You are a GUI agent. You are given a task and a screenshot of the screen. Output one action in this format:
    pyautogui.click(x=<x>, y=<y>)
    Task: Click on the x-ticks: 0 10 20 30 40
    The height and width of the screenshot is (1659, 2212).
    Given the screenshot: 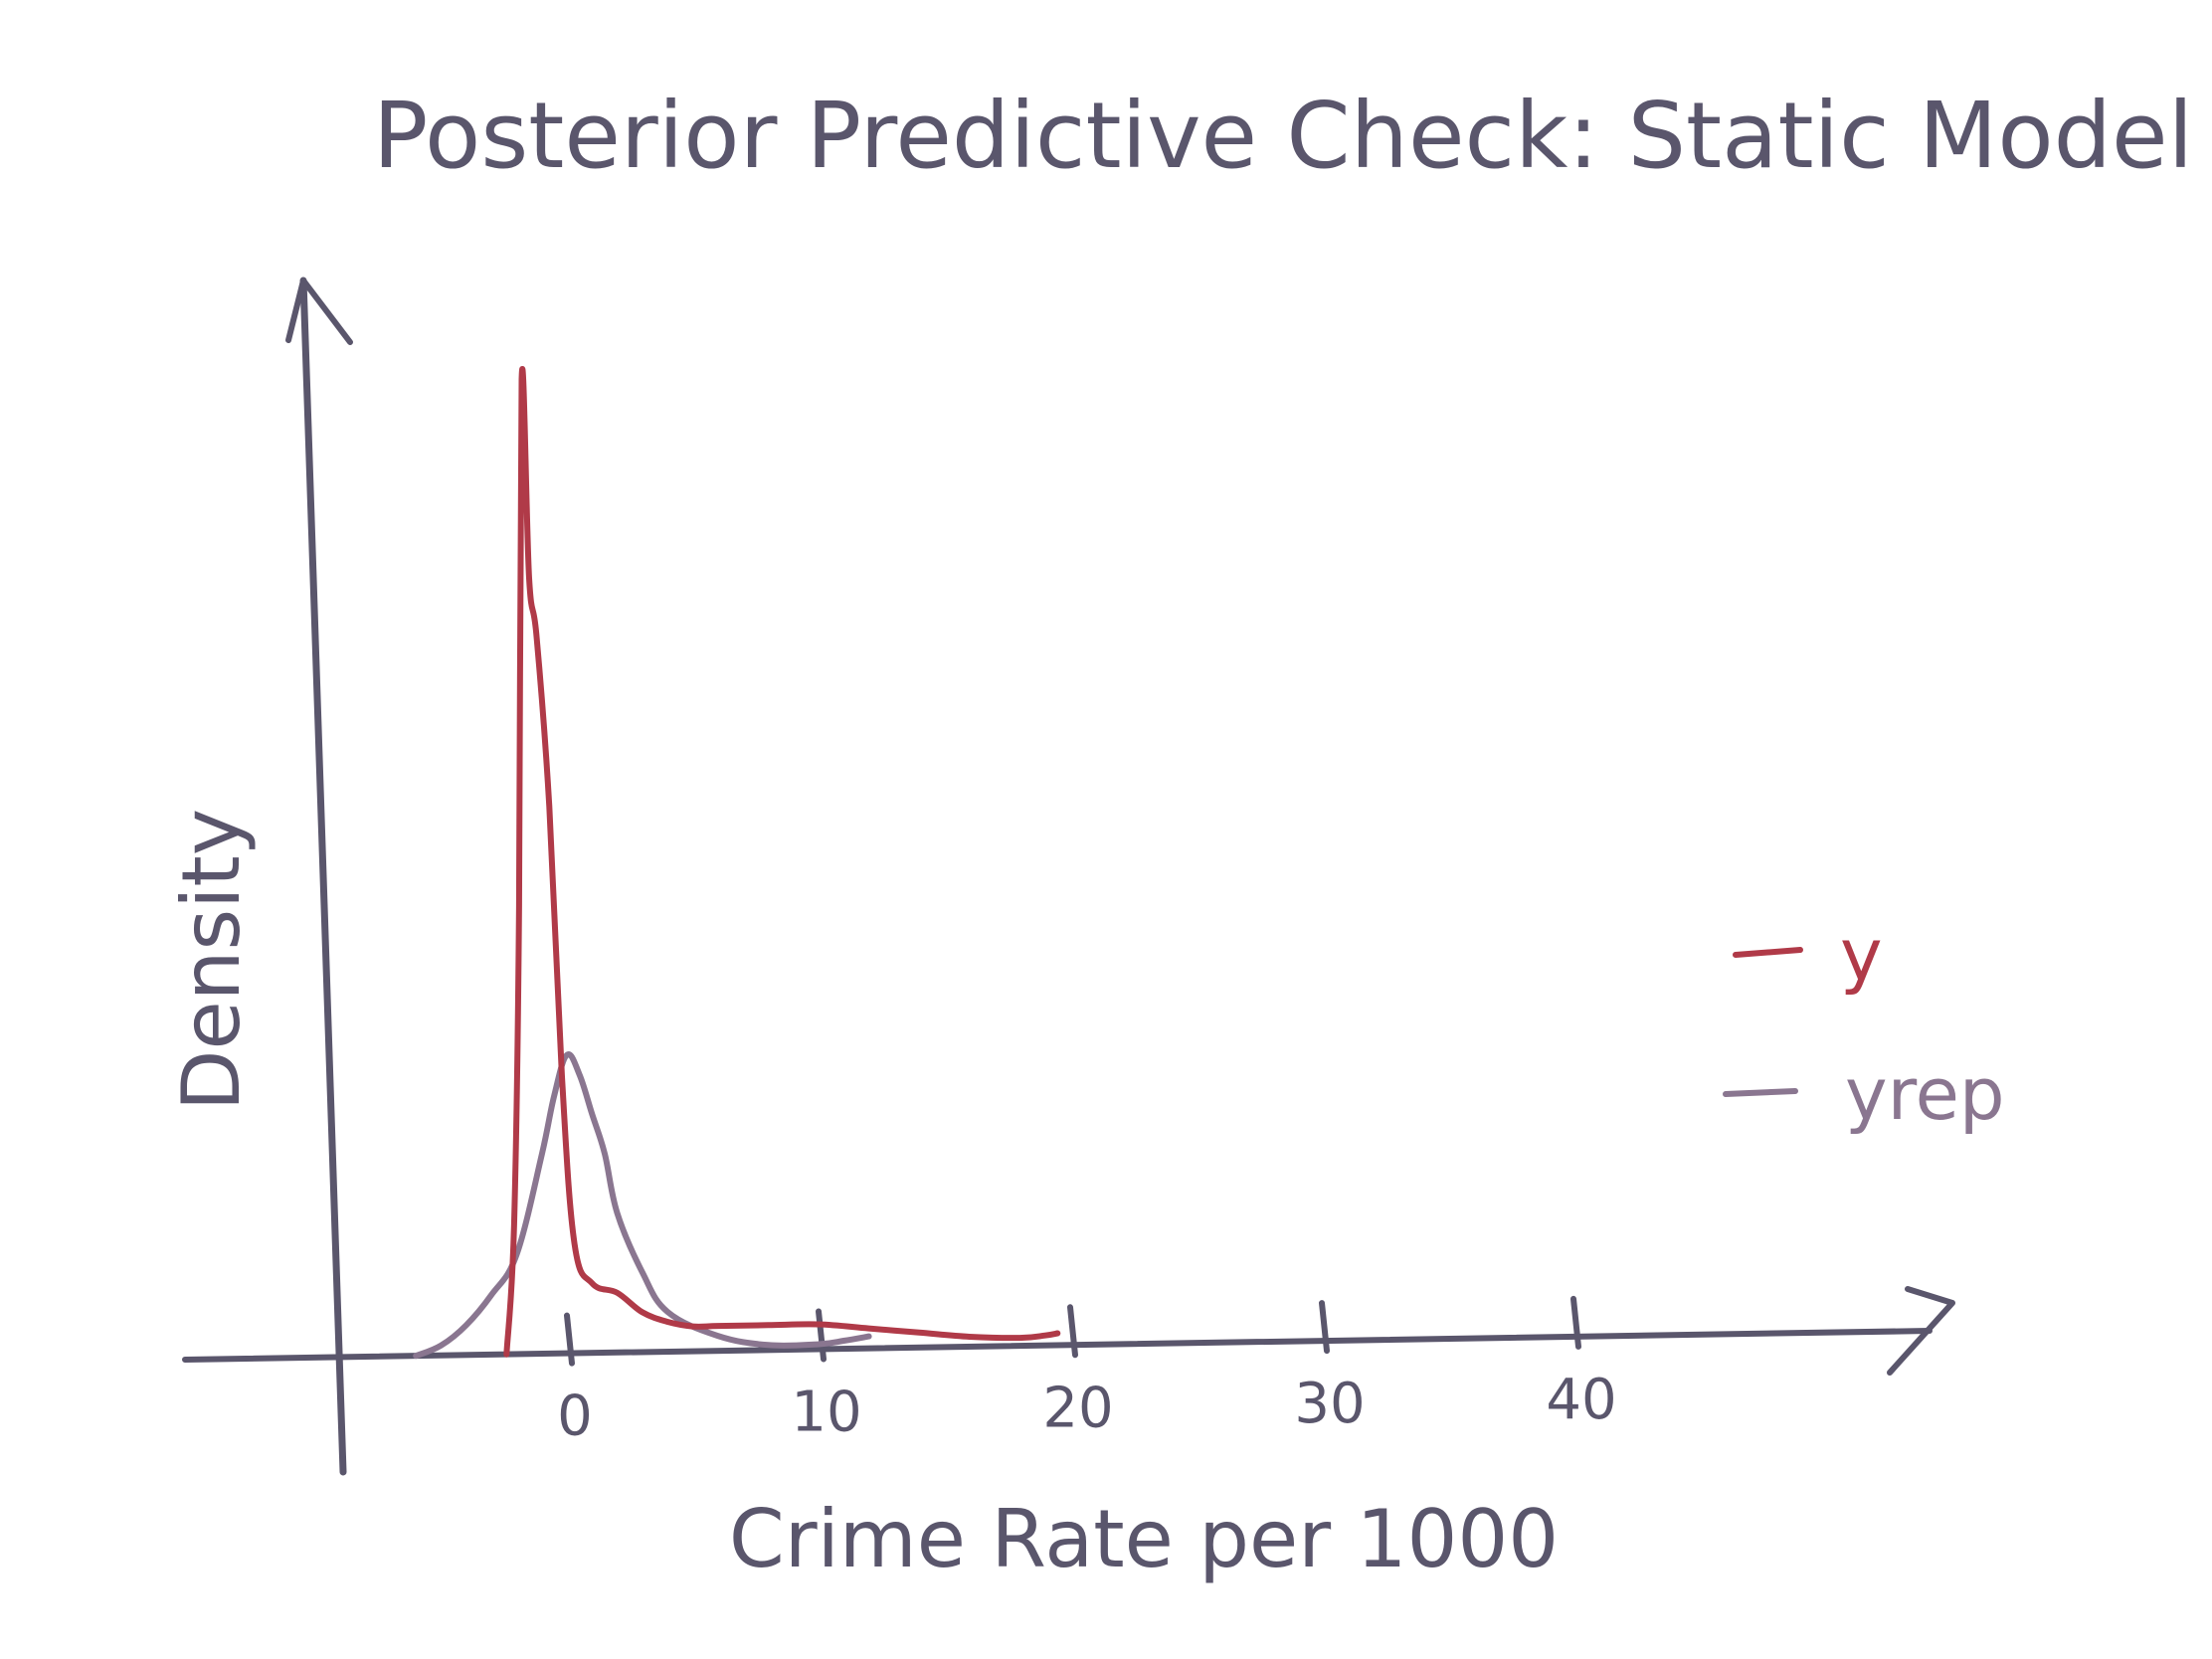 What is the action you would take?
    pyautogui.click(x=1087, y=1372)
    